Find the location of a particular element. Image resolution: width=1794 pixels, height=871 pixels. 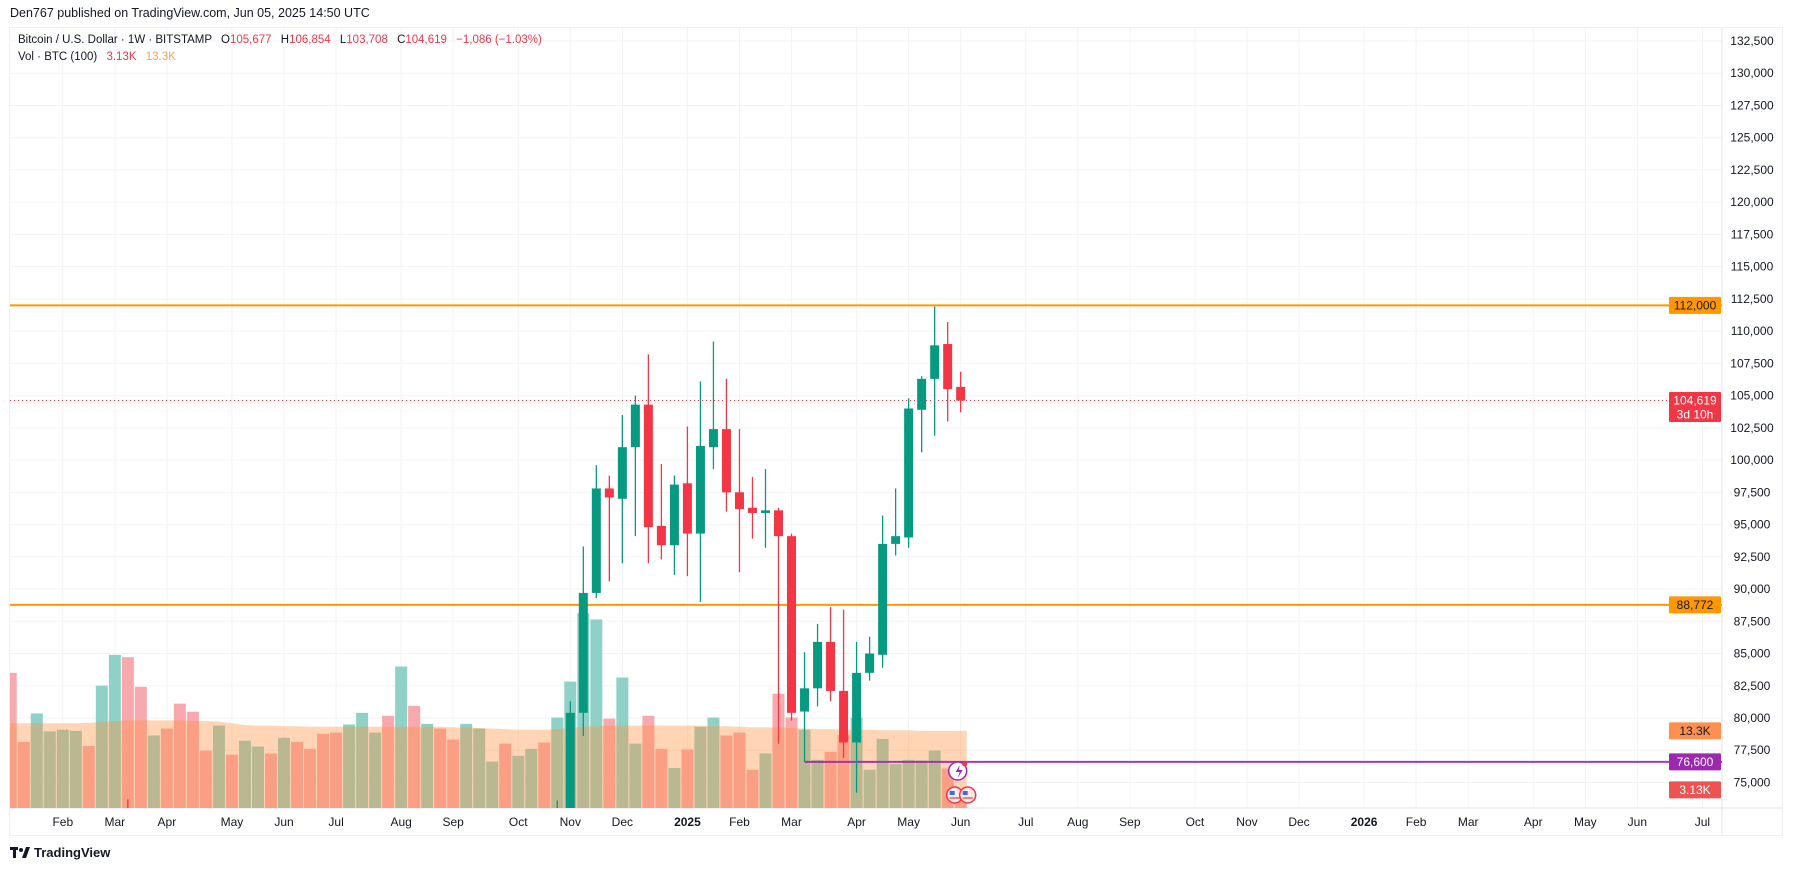

price-tick-label: 80,000 is located at coordinates (1752, 718).